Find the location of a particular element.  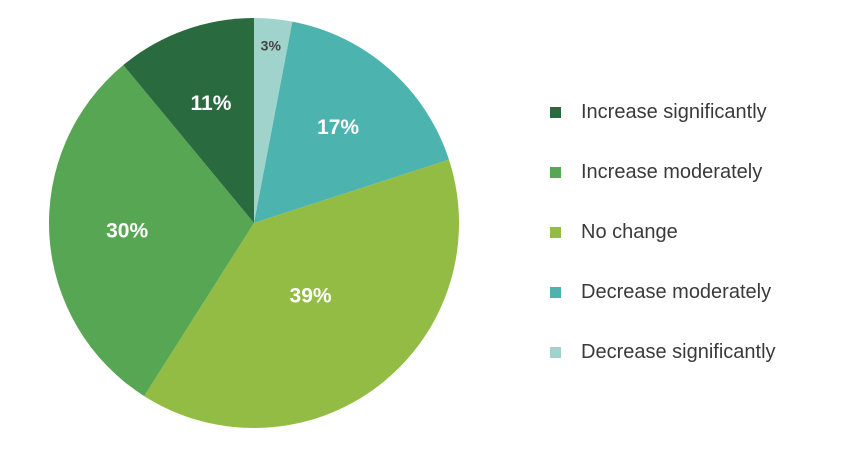

pie-label-decrease-moderately: 17% is located at coordinates (338, 127).